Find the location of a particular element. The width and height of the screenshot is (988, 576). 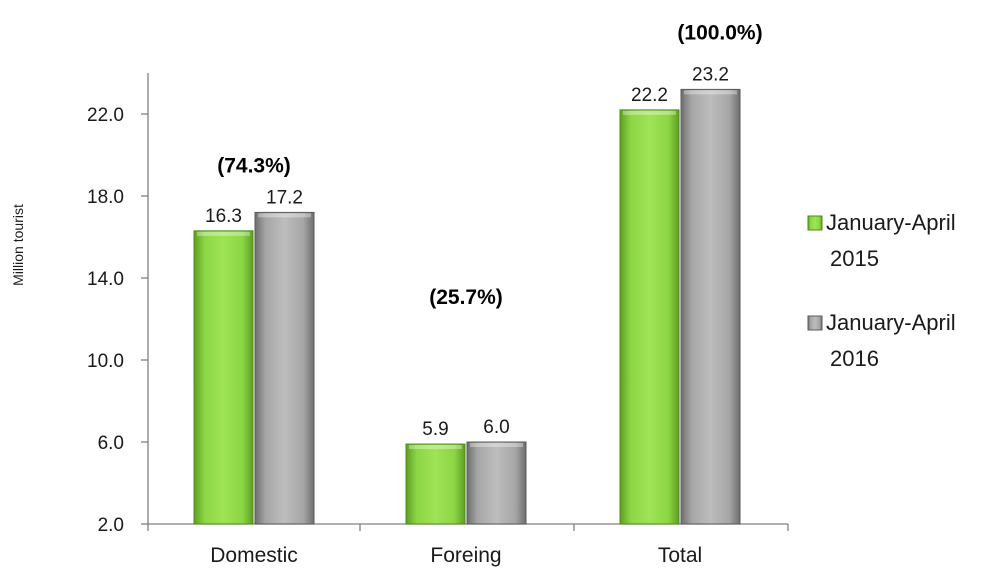

share-annotation: (100.0%) is located at coordinates (719, 32).